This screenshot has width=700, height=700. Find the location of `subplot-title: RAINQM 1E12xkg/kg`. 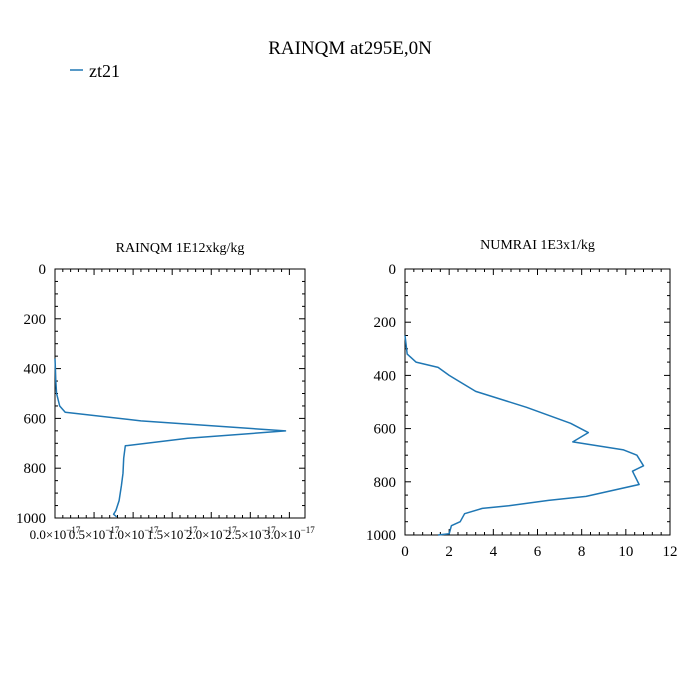

subplot-title: RAINQM 1E12xkg/kg is located at coordinates (180, 248).